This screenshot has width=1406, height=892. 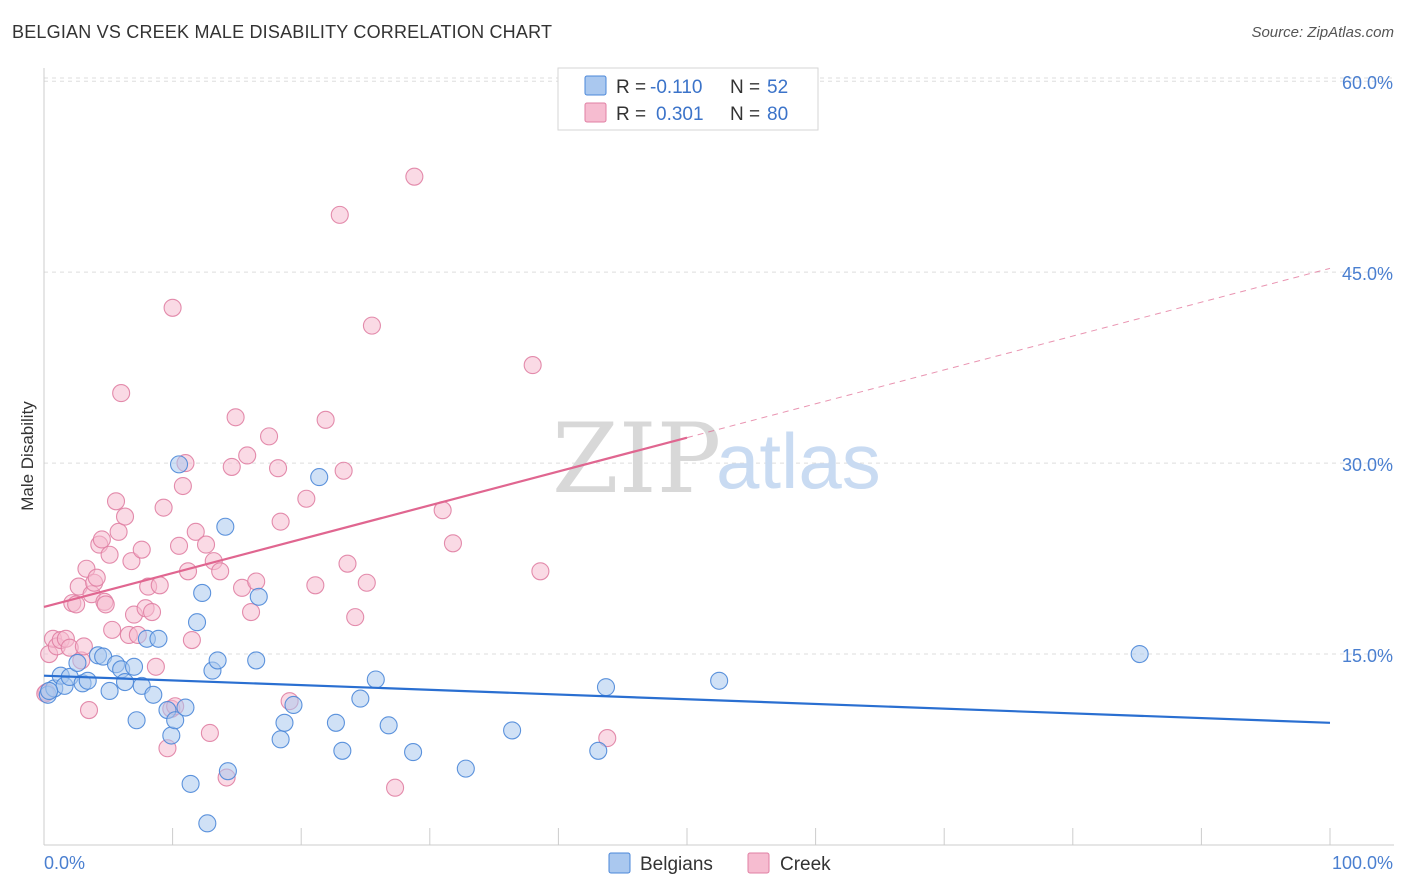 What do you see at coordinates (680, 114) in the screenshot?
I see `legend-r-value-creek: 0.301` at bounding box center [680, 114].